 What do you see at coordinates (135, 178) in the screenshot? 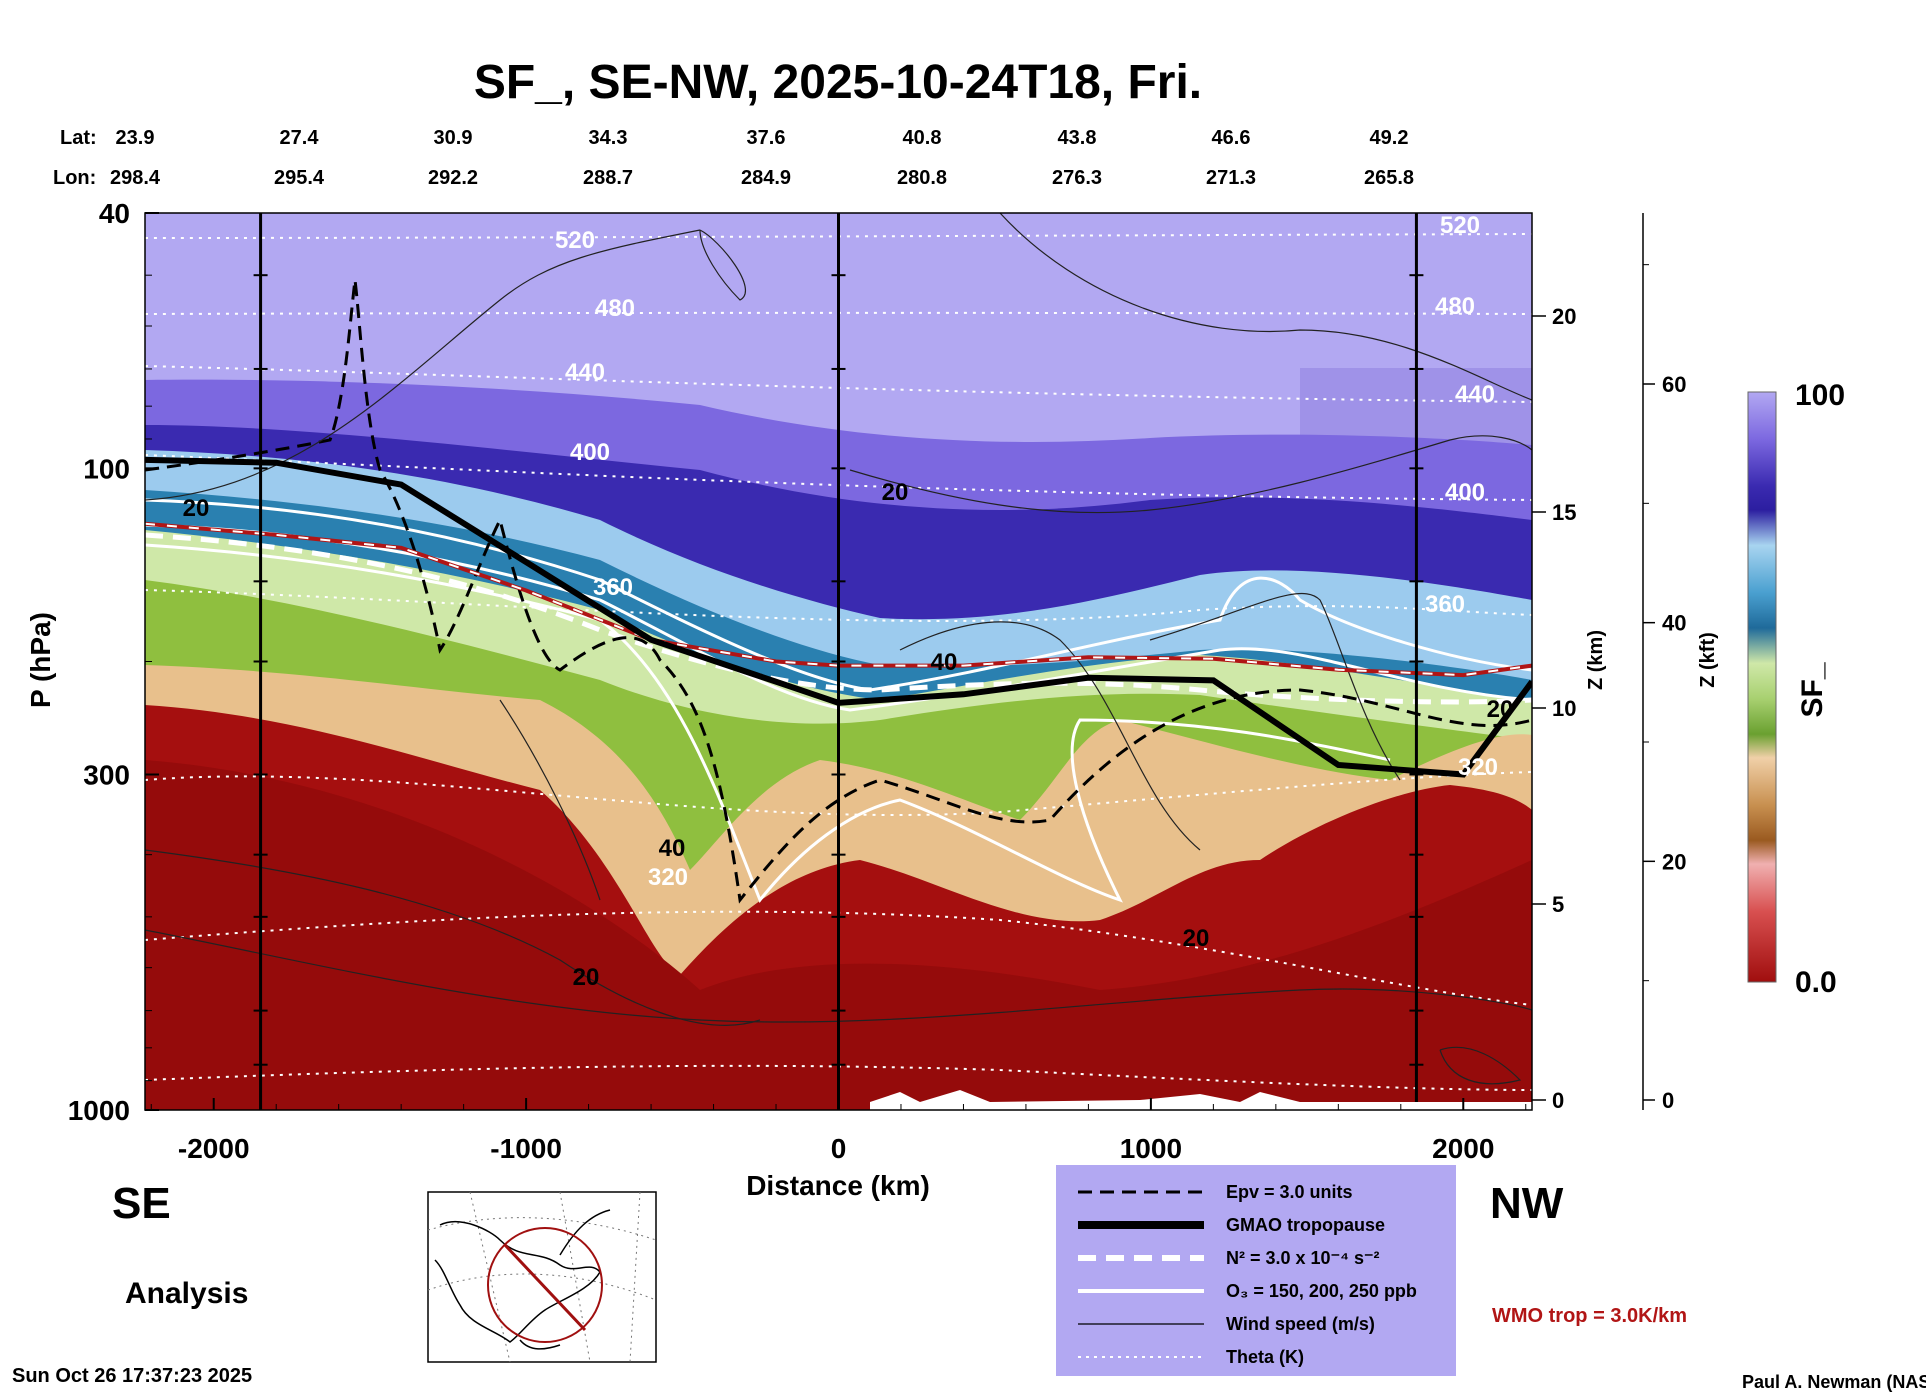
I see `lon-value: 298.4` at bounding box center [135, 178].